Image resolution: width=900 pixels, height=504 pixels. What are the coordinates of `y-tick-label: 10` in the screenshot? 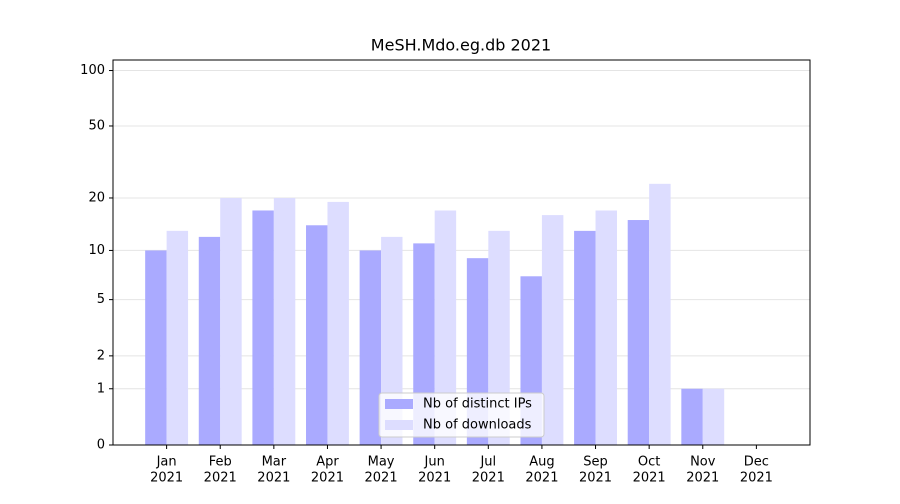 It's located at (96, 250).